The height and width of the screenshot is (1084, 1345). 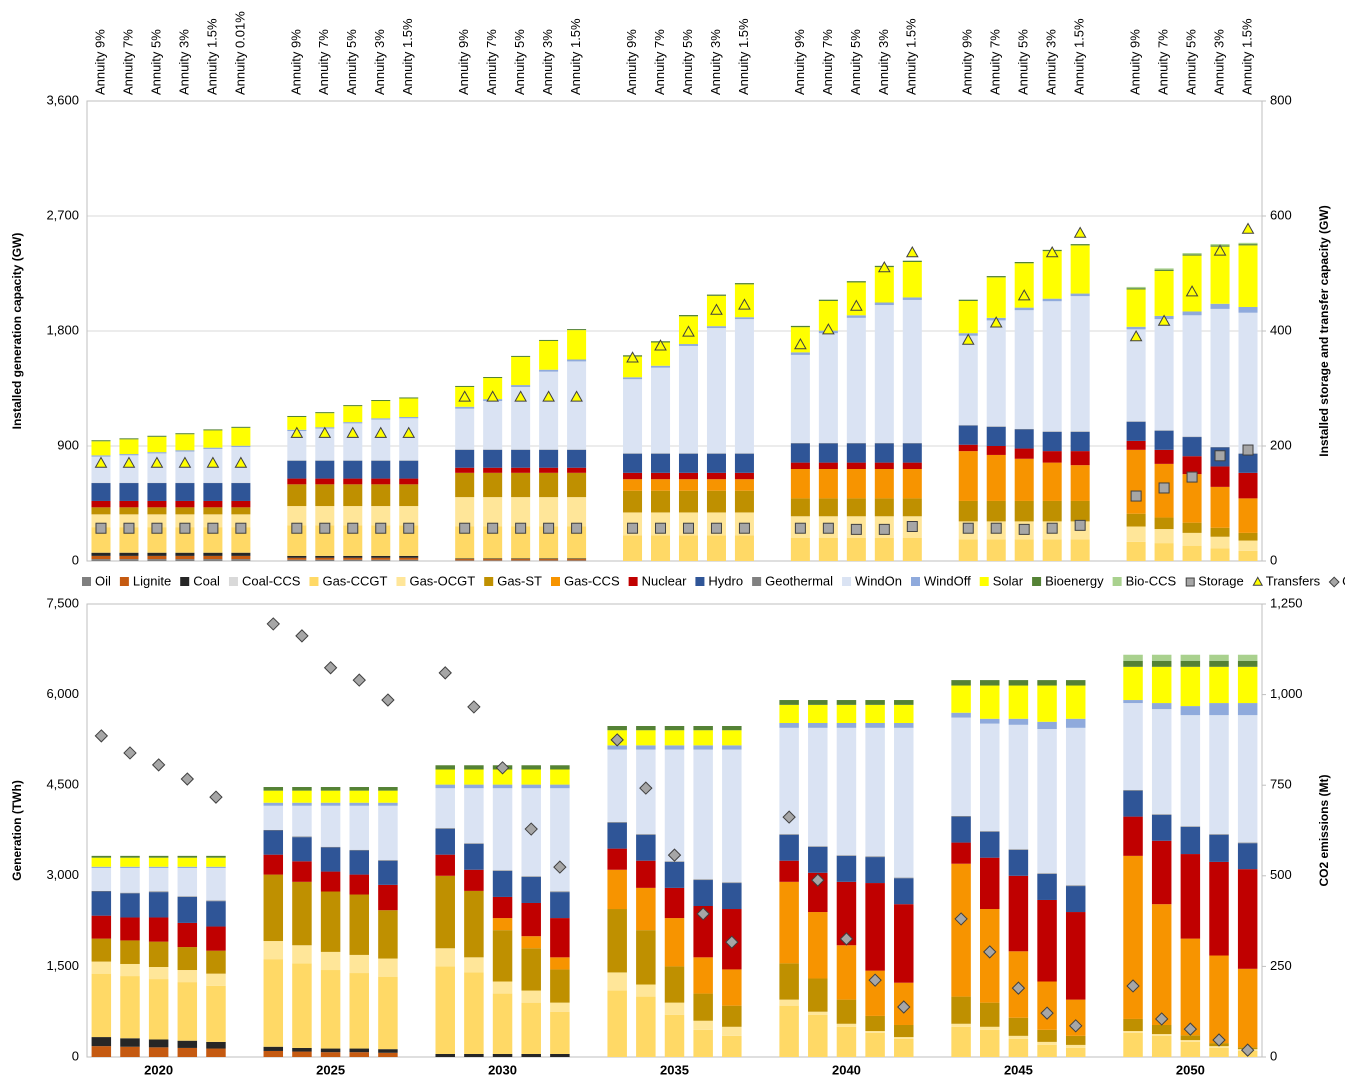 What do you see at coordinates (62, 99) in the screenshot?
I see `y-tick-label: 3,600` at bounding box center [62, 99].